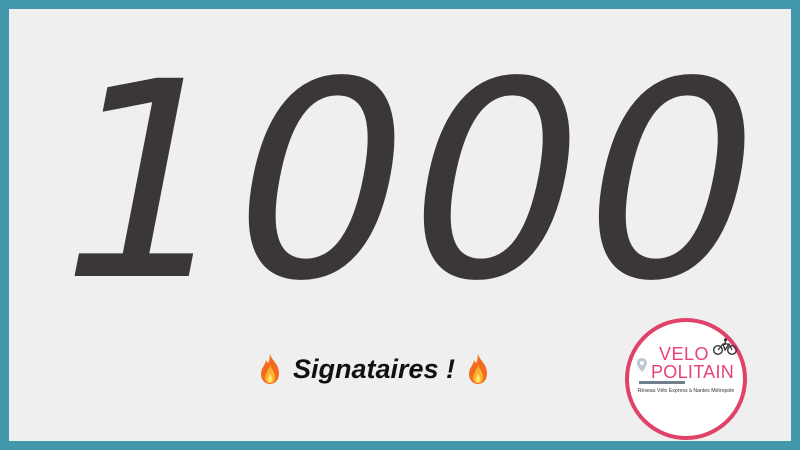 The height and width of the screenshot is (450, 800). I want to click on logo-wordmark-line1: VELO, so click(684, 354).